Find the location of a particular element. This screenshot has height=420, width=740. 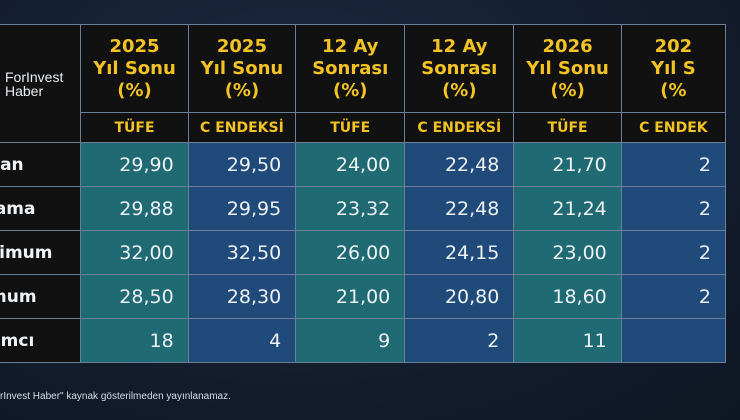

table-row: lama 29,88 29,95 23,32 22,48 21,24 2 is located at coordinates (363, 208).